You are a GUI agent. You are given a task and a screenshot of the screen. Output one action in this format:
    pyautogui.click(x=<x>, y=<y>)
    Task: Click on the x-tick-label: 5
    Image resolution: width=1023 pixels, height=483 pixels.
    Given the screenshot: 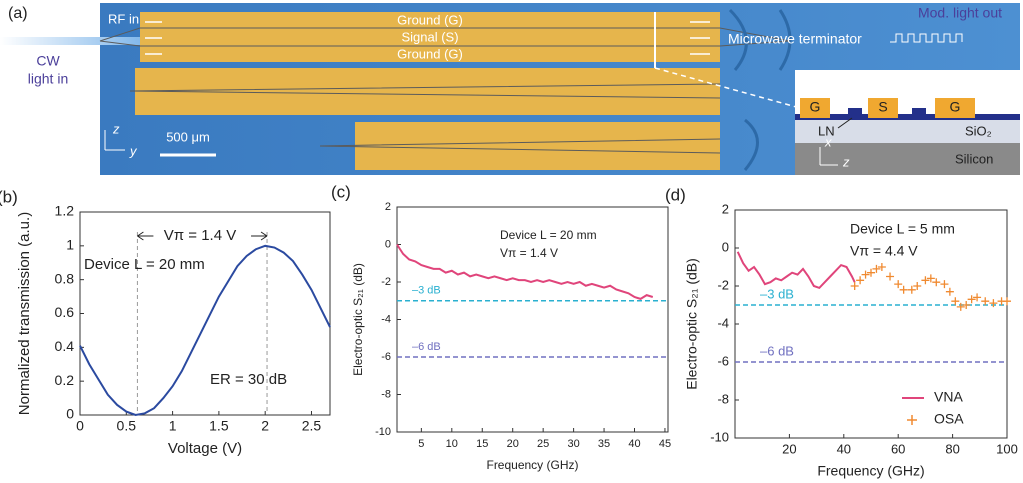 What is the action you would take?
    pyautogui.click(x=421, y=444)
    